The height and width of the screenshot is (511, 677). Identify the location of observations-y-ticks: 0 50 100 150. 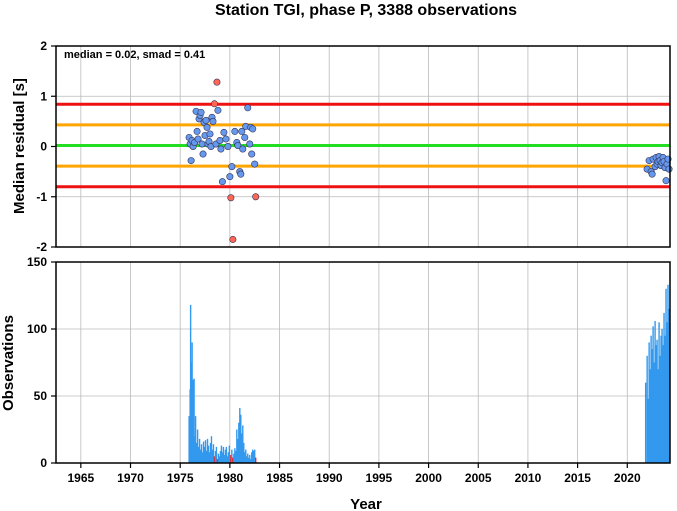
(41, 362).